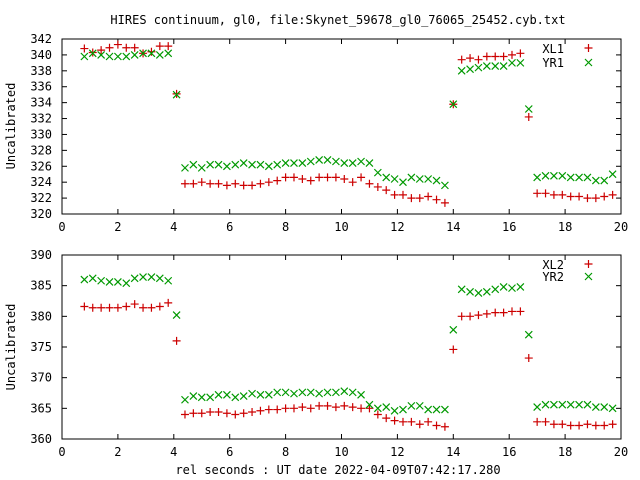 This screenshot has height=480, width=640. I want to click on lower-x-tick-label: 0, so click(61, 452).